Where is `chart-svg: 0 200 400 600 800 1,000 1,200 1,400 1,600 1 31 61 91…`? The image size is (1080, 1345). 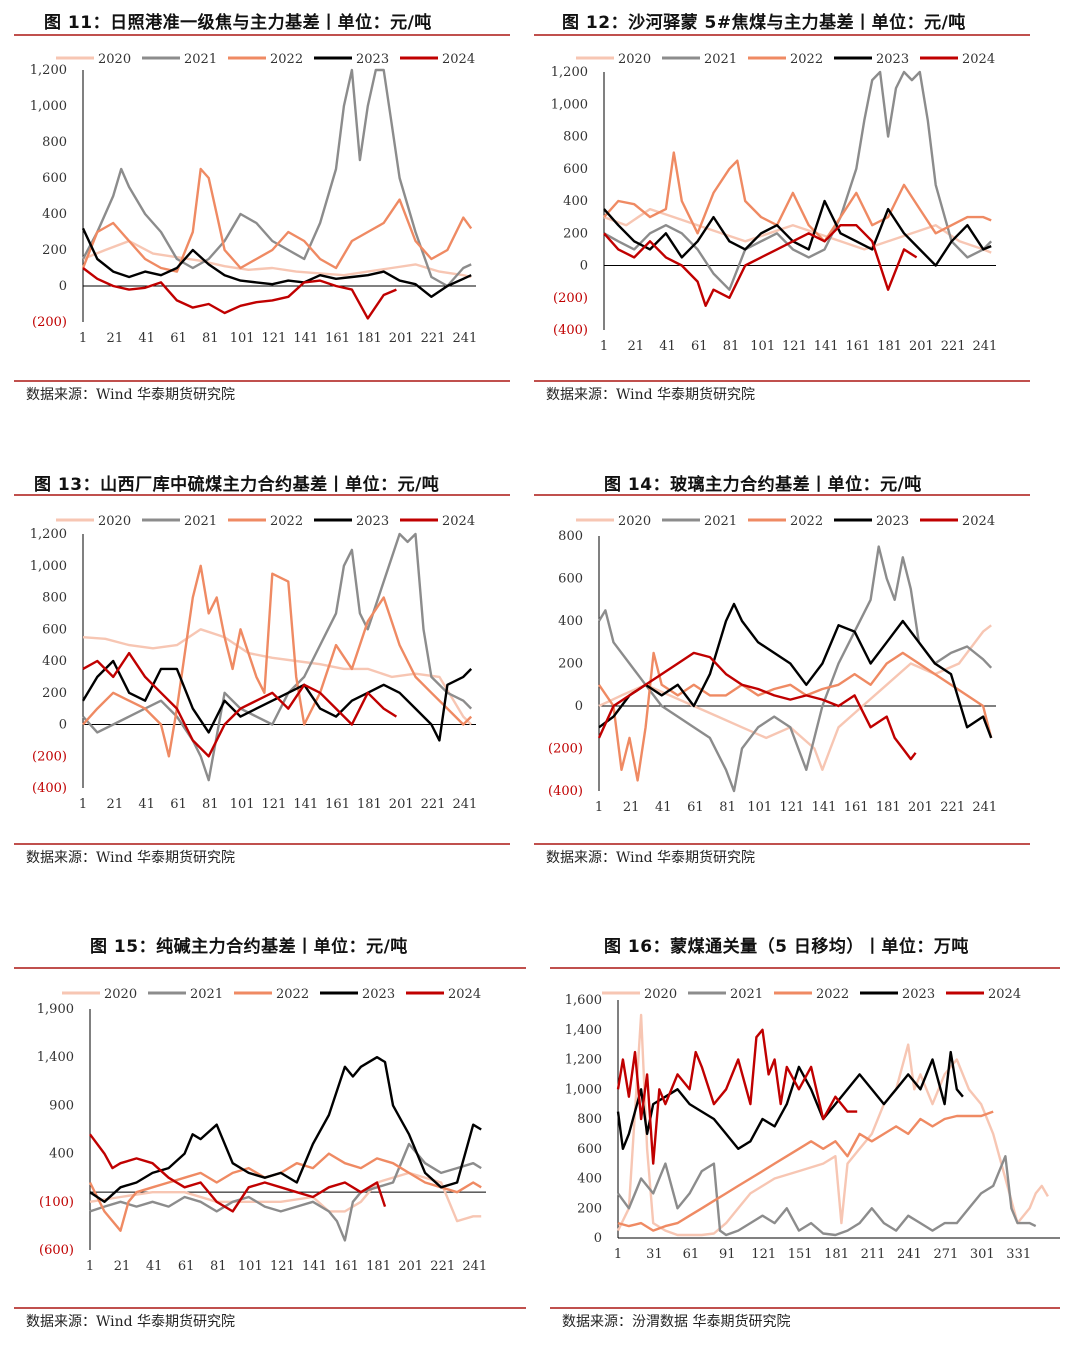 chart-svg: 0 200 400 600 800 1,000 1,200 1,400 1,600 1 31 61 91… is located at coordinates (812, 1124).